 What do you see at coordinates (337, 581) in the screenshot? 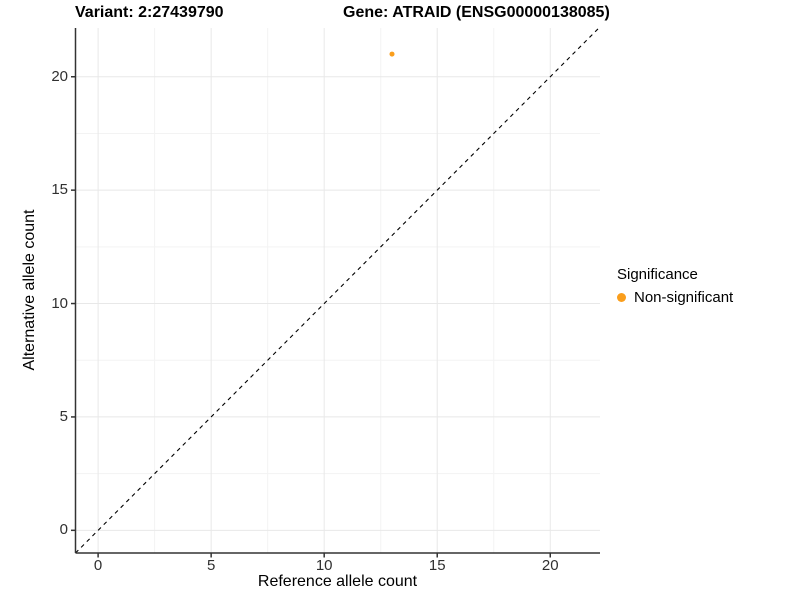
I see `x-axis-title: Reference allele count` at bounding box center [337, 581].